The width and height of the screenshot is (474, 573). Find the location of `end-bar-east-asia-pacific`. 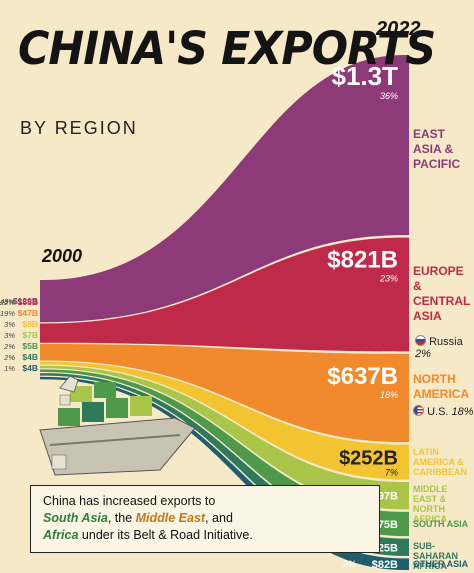

end-bar-east-asia-pacific is located at coordinates (406, 145).